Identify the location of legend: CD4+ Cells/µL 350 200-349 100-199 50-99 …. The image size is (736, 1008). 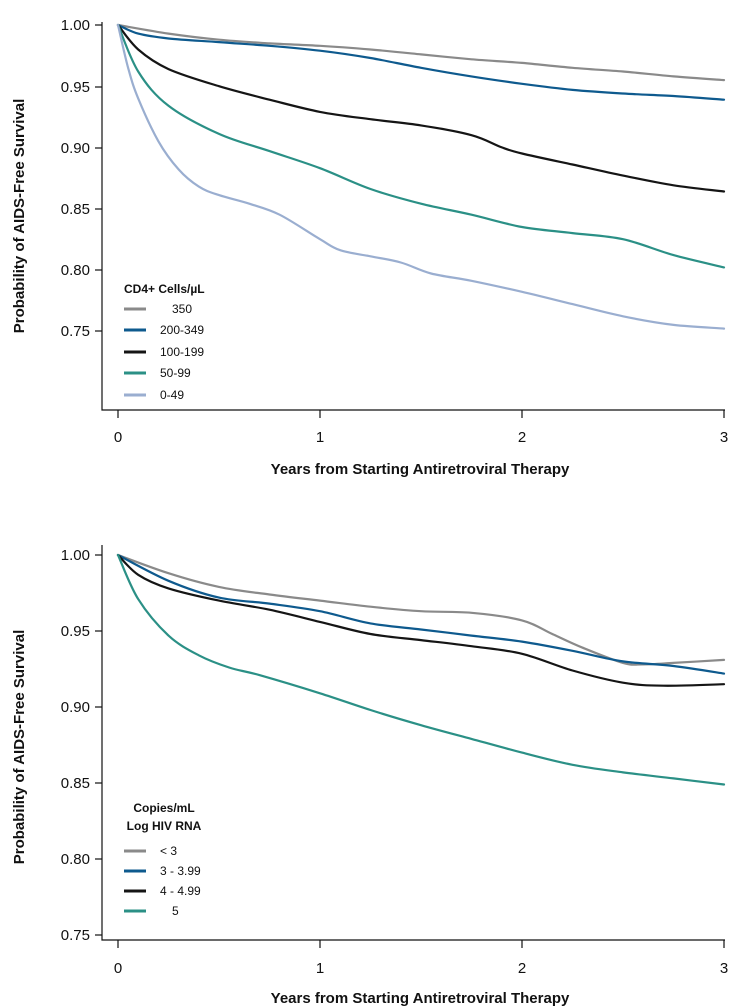
(164, 342).